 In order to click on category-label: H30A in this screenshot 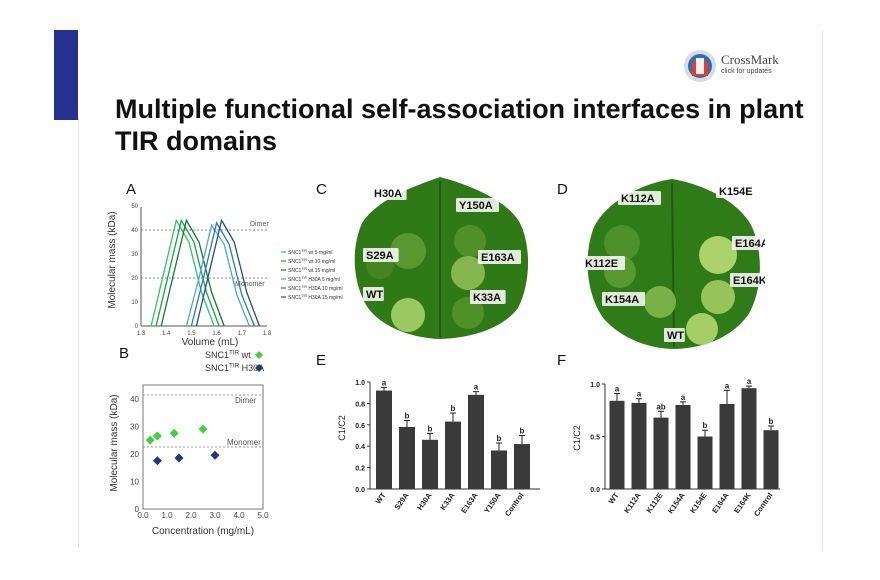, I will do `click(424, 501)`.